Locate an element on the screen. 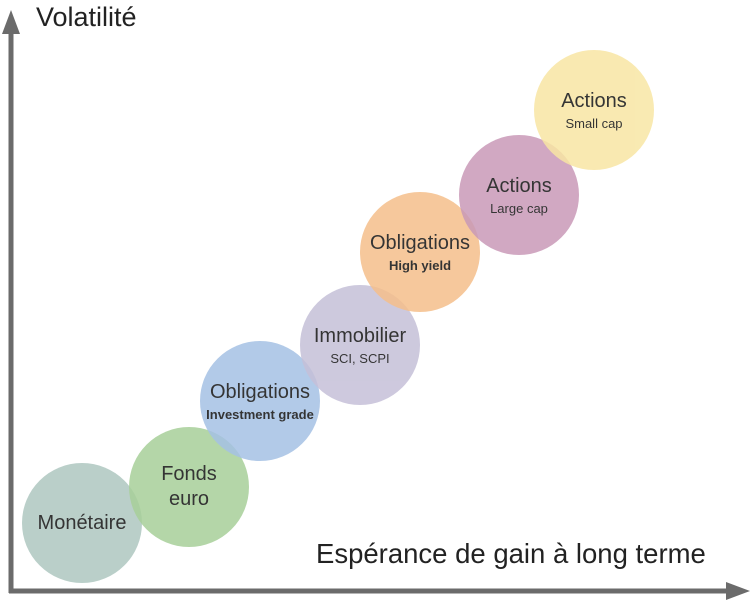 The height and width of the screenshot is (600, 754). asset-bubble: Obligations Investment grade is located at coordinates (260, 401).